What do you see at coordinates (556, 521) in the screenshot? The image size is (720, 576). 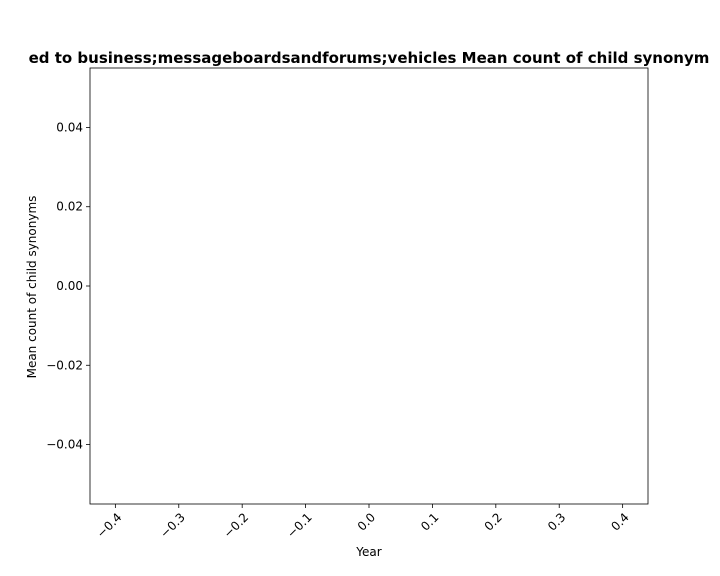 I see `x-tick-label: 0.3` at bounding box center [556, 521].